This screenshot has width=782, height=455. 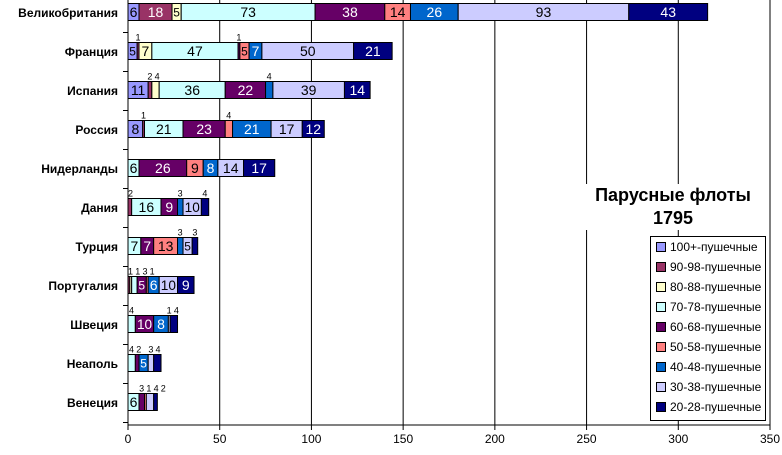 I want to click on x-tick-label: 0, so click(x=128, y=439).